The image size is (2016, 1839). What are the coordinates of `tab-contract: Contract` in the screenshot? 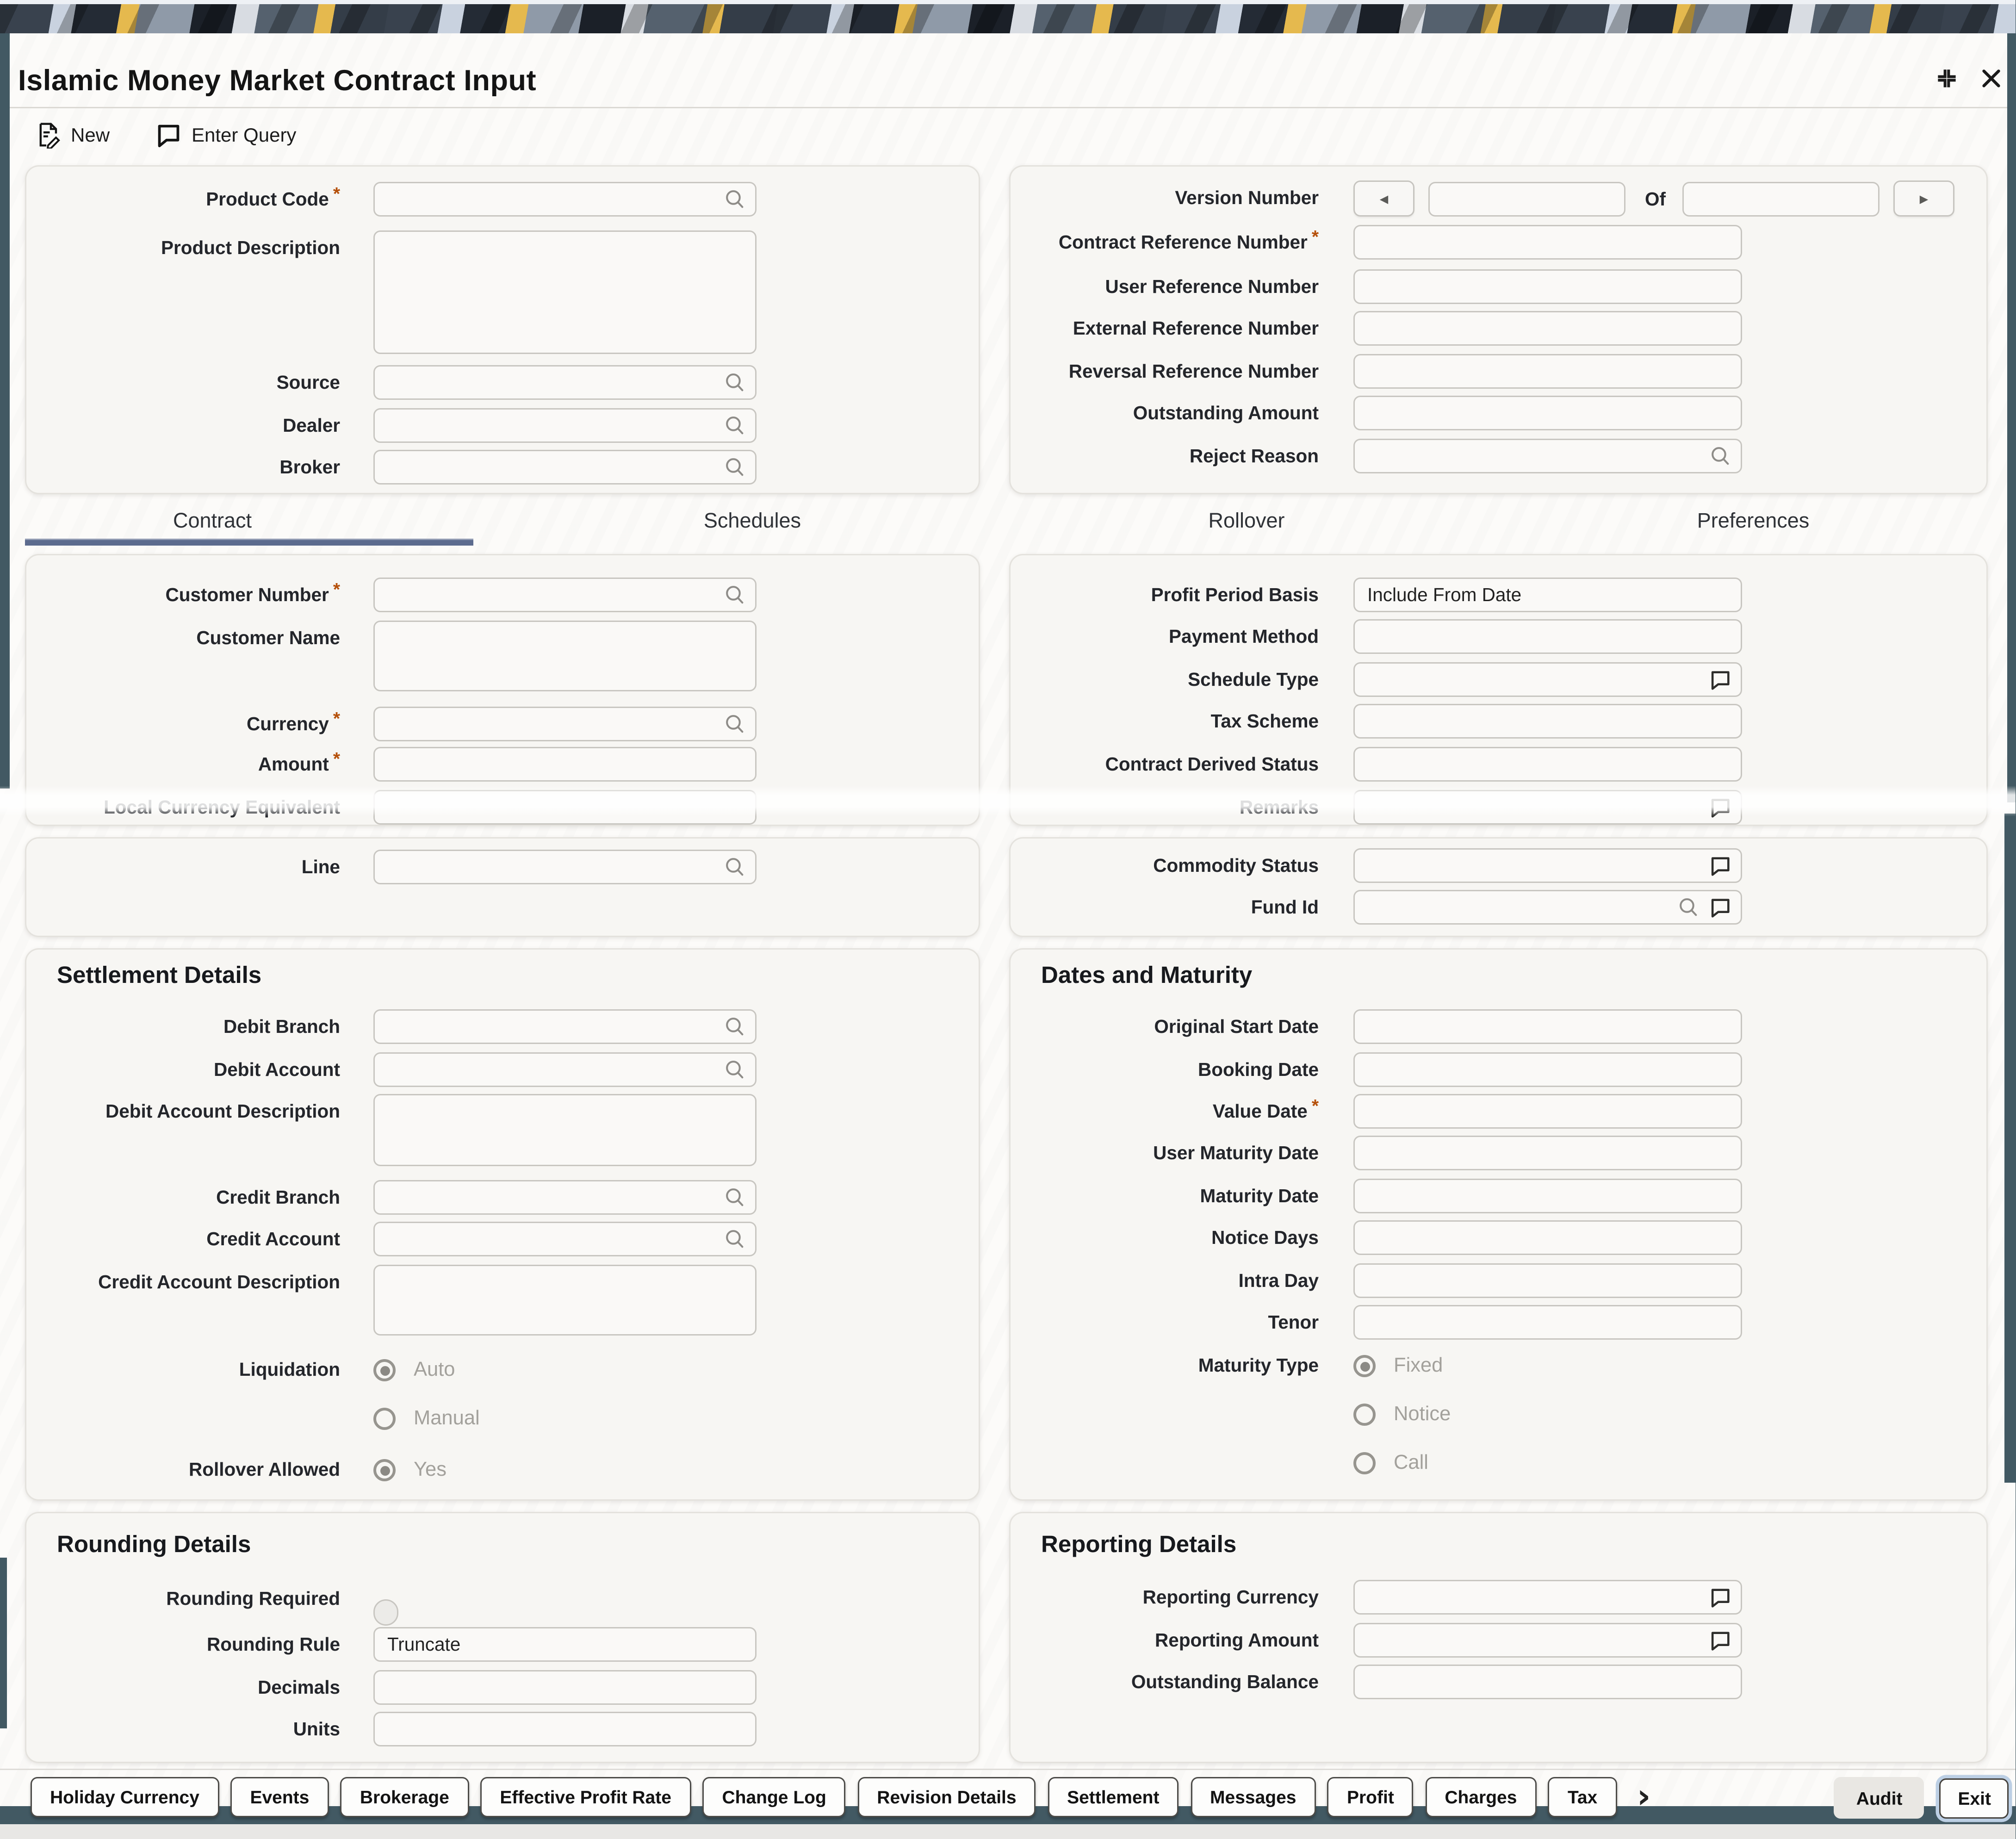 It's located at (213, 521).